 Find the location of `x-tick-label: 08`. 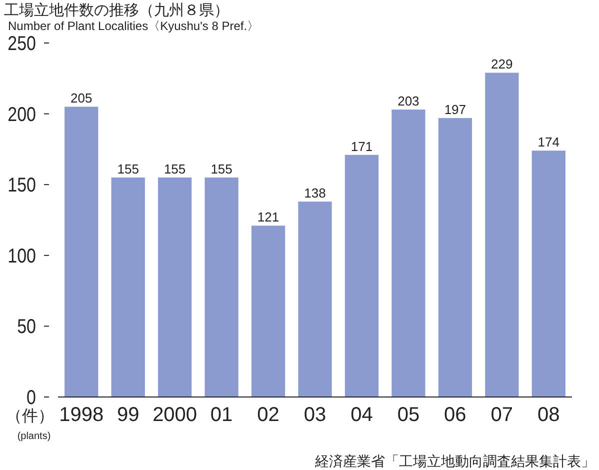

x-tick-label: 08 is located at coordinates (549, 415).